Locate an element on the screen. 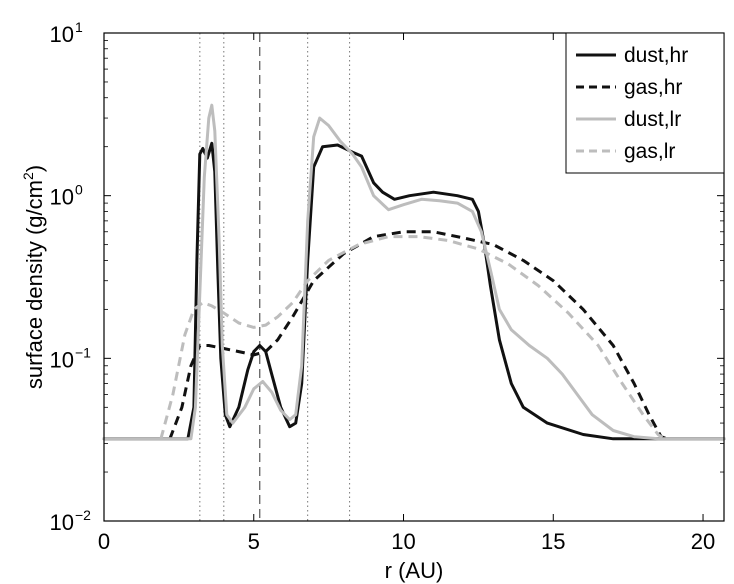 This screenshot has height=584, width=734. x-axis-label: r (AU) is located at coordinates (414, 570).